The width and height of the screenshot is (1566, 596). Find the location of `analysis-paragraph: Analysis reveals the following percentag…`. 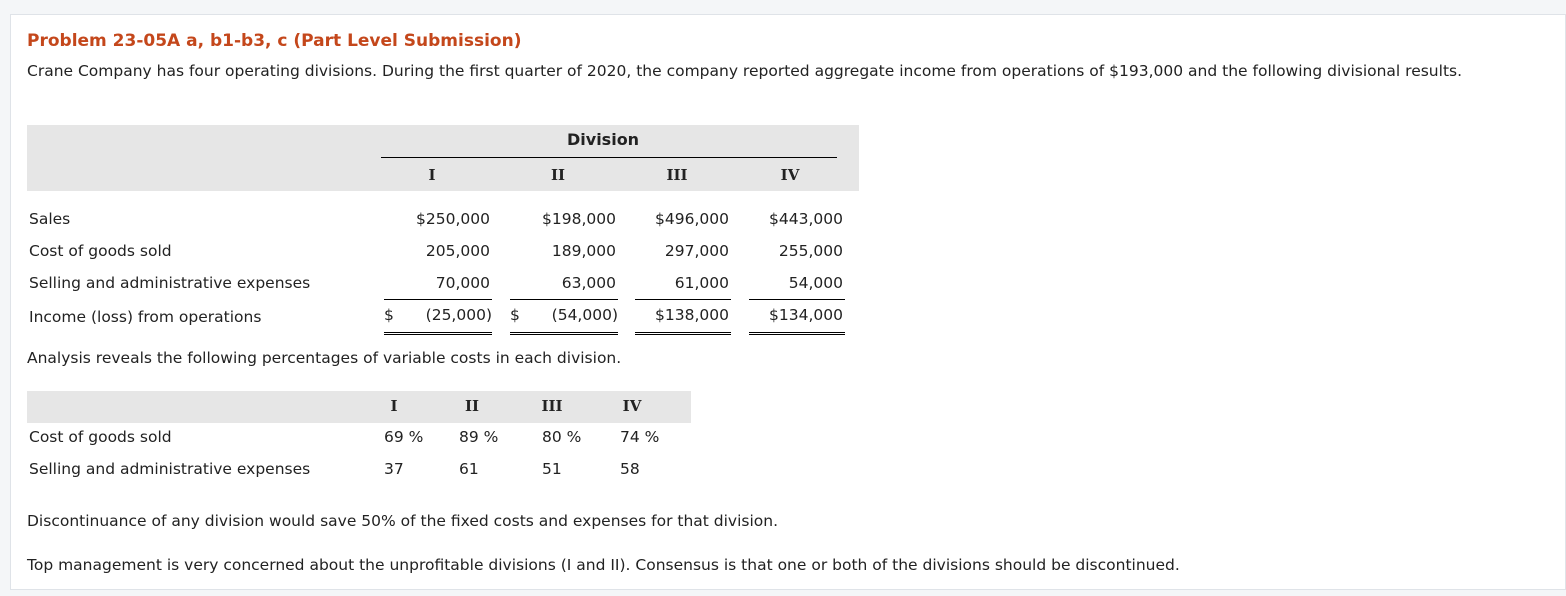

analysis-paragraph: Analysis reveals the following percentag… is located at coordinates (324, 358).